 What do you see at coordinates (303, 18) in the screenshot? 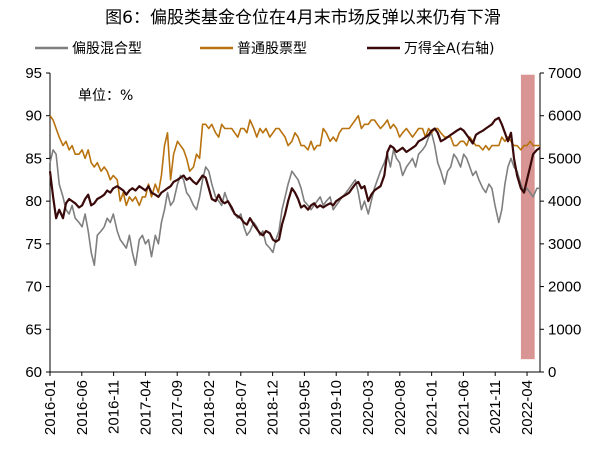
I see `chart-title: 图6：偏股类基金仓位在4月末市场反弹以来仍有下滑` at bounding box center [303, 18].